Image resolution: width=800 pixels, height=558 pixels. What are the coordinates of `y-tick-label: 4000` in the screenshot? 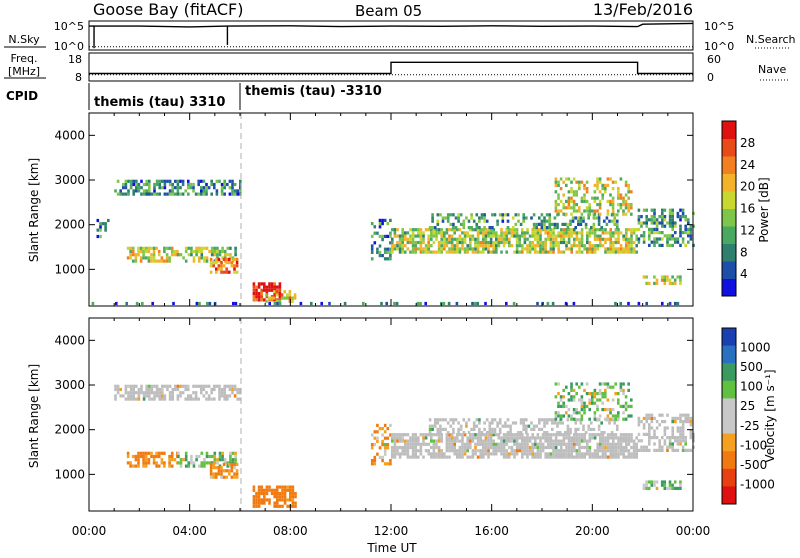 It's located at (69, 340).